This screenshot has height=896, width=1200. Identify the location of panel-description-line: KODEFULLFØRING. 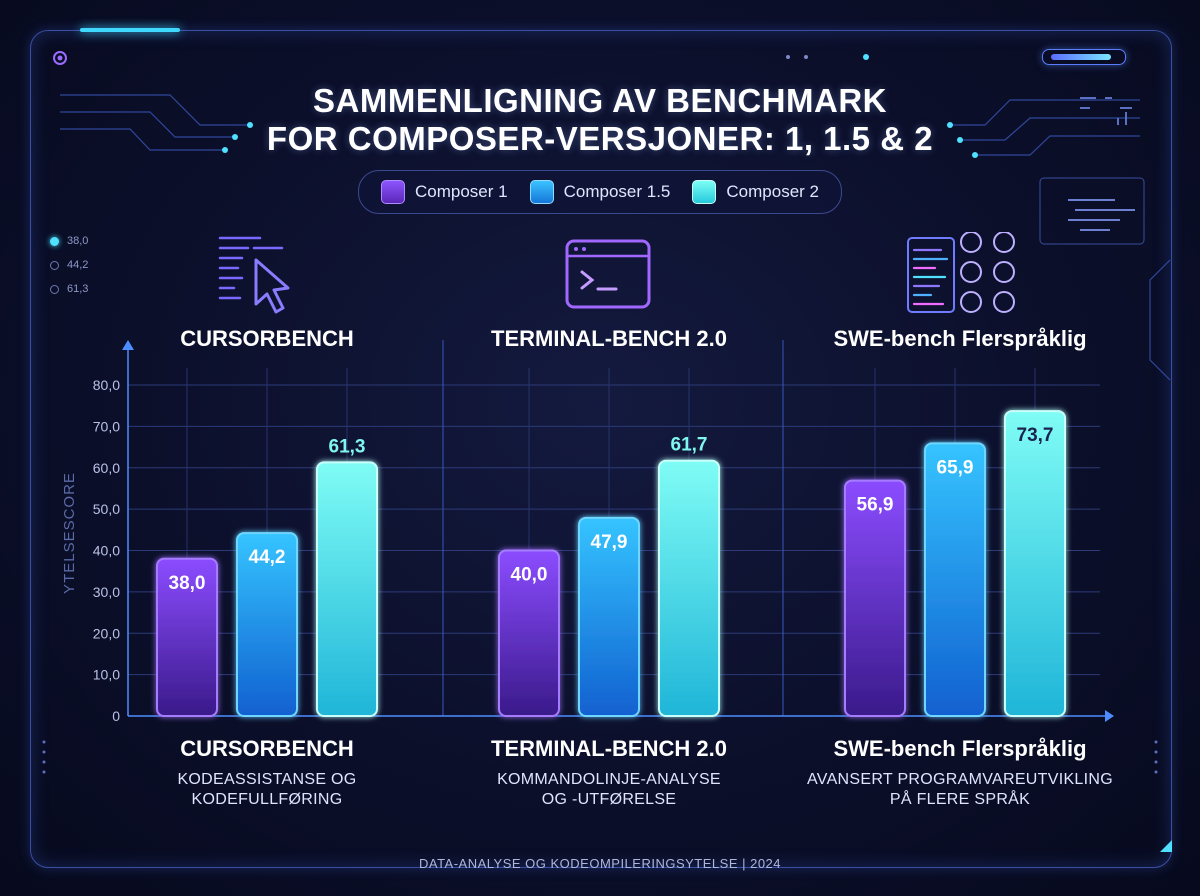
(267, 799).